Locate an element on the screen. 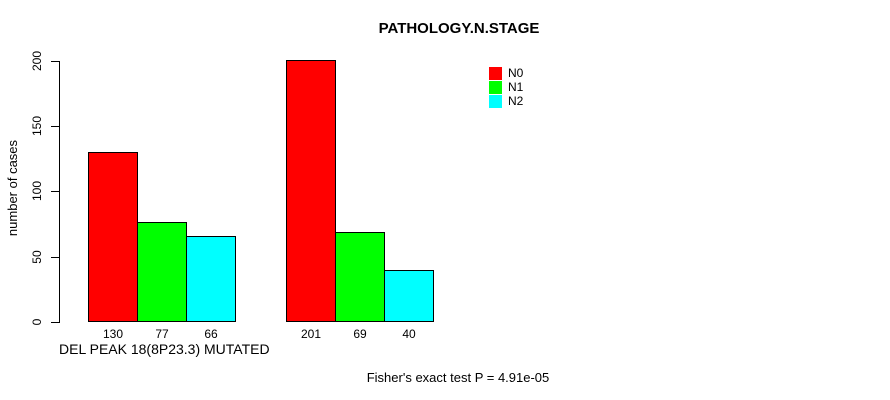 The height and width of the screenshot is (400, 890). bar-n2-group2 is located at coordinates (409, 296).